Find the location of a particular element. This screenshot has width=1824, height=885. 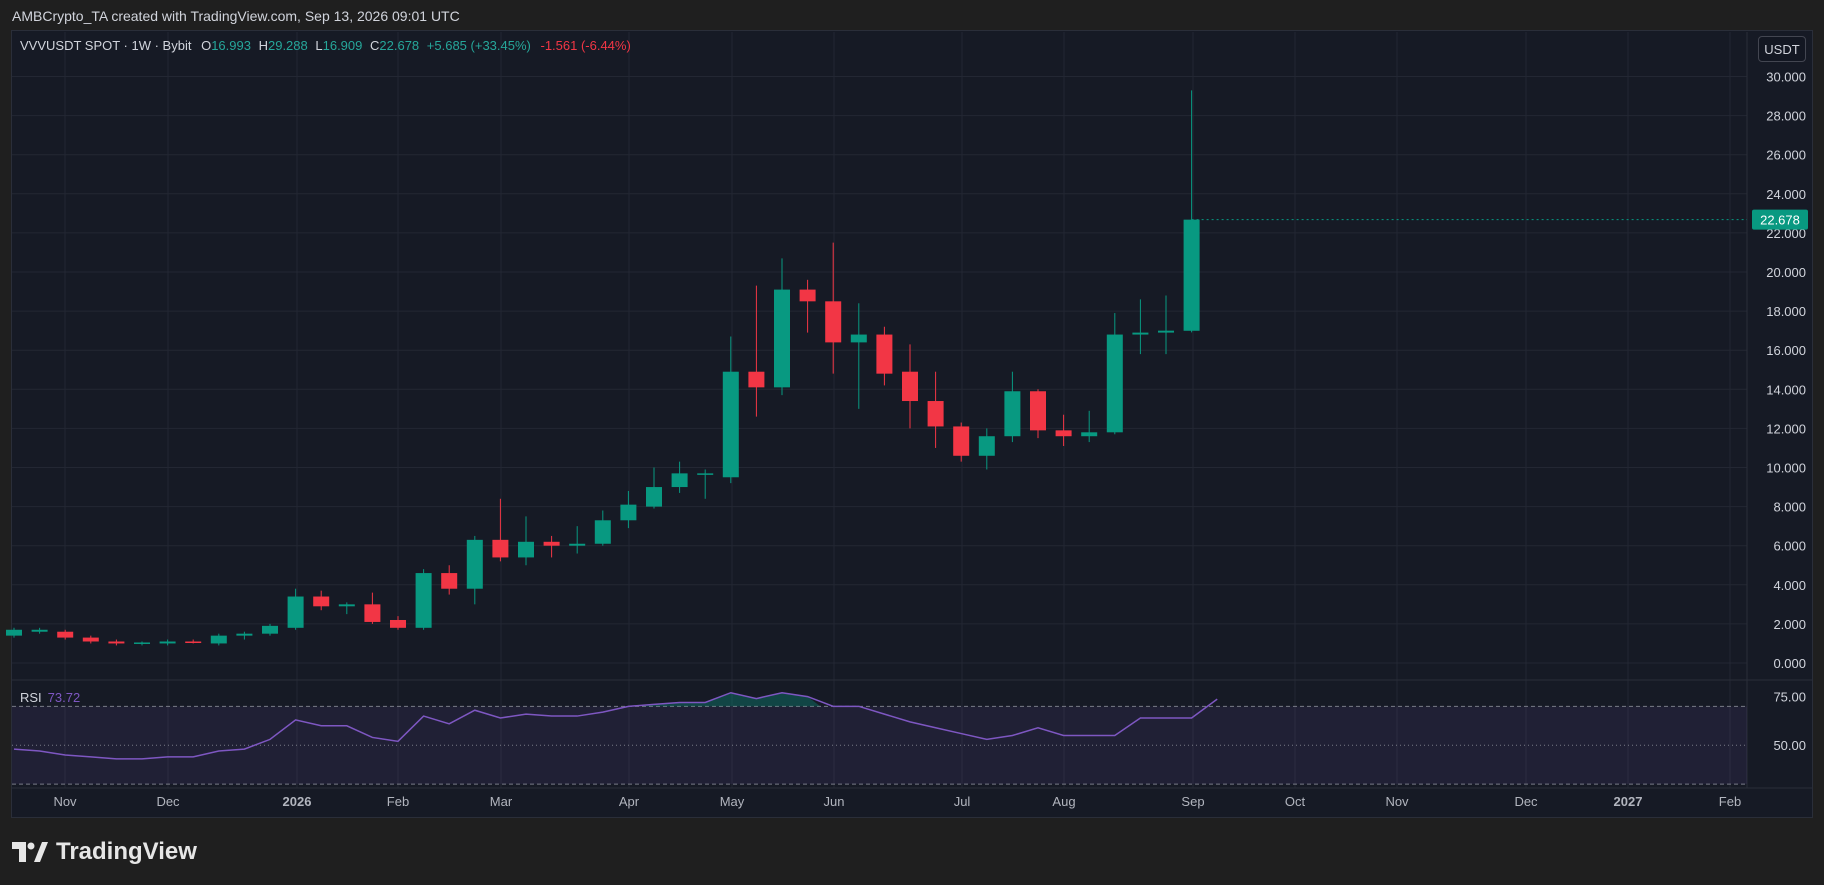

rsi-label: RSI is located at coordinates (31, 697).